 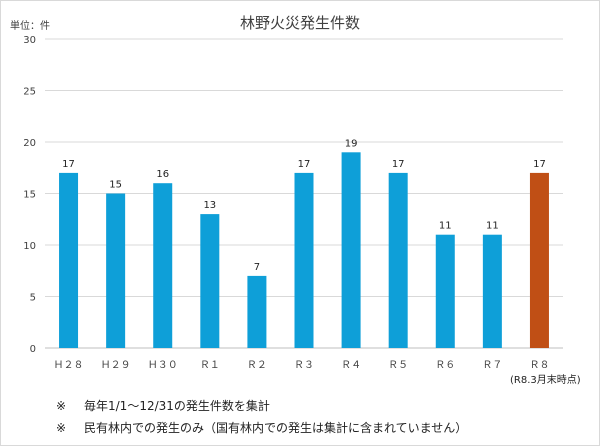 I want to click on x-tick-label: Ｒ５, so click(x=398, y=365).